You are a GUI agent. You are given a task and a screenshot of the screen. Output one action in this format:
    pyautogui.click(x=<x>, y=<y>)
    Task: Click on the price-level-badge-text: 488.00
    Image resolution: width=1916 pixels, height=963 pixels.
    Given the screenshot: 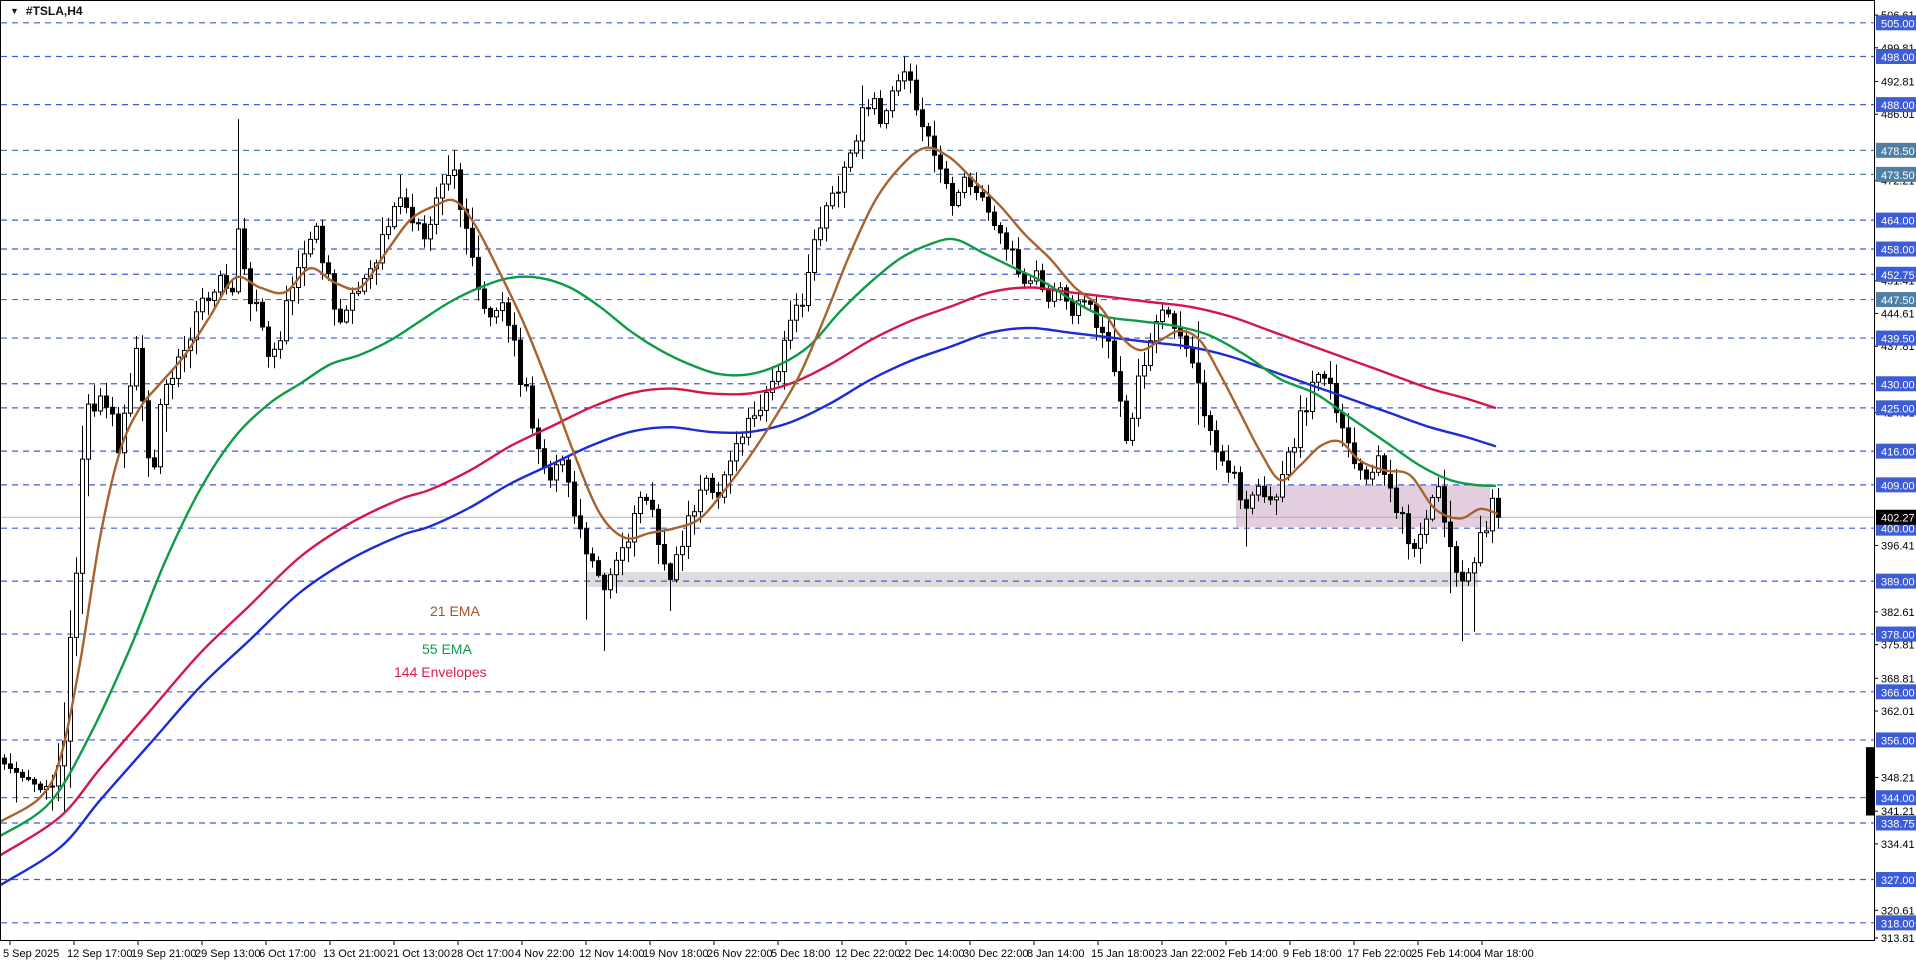 What is the action you would take?
    pyautogui.click(x=1898, y=106)
    